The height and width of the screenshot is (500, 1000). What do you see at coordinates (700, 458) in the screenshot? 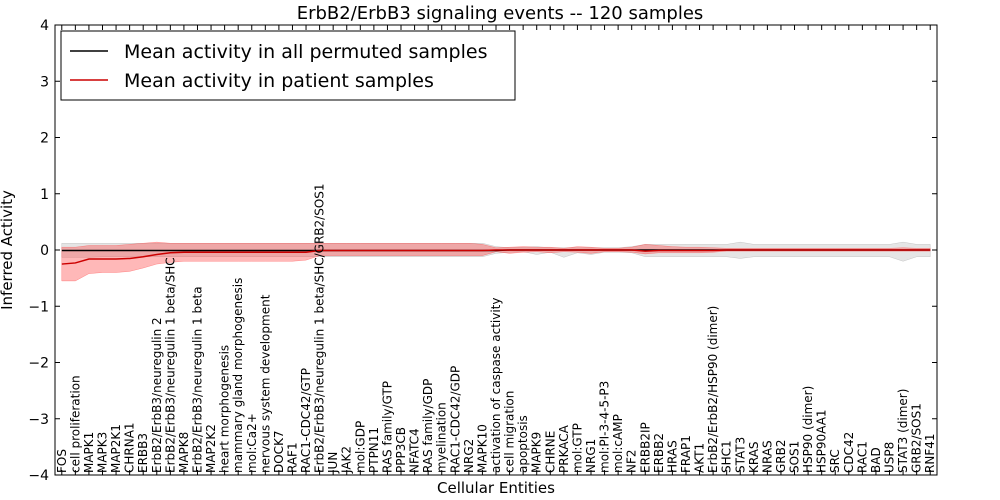
I see `entity-label: AKT1` at bounding box center [700, 458].